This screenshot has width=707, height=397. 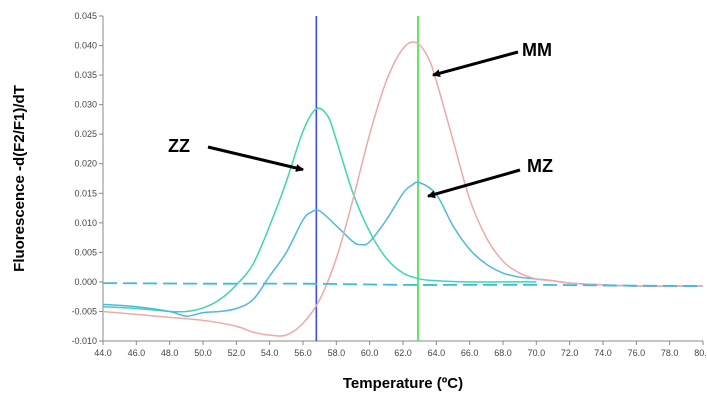 I want to click on x-tick-label: 76.0, so click(x=637, y=353).